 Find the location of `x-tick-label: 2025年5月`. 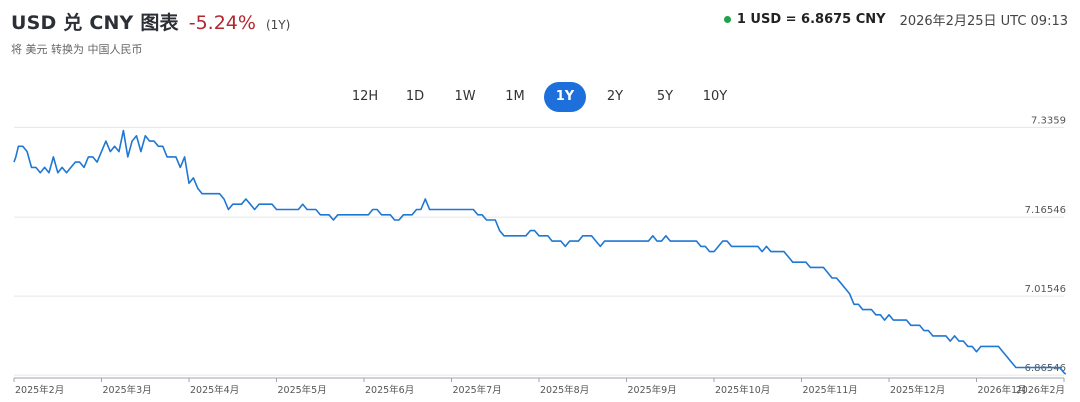

x-tick-label: 2025年5月 is located at coordinates (302, 390).